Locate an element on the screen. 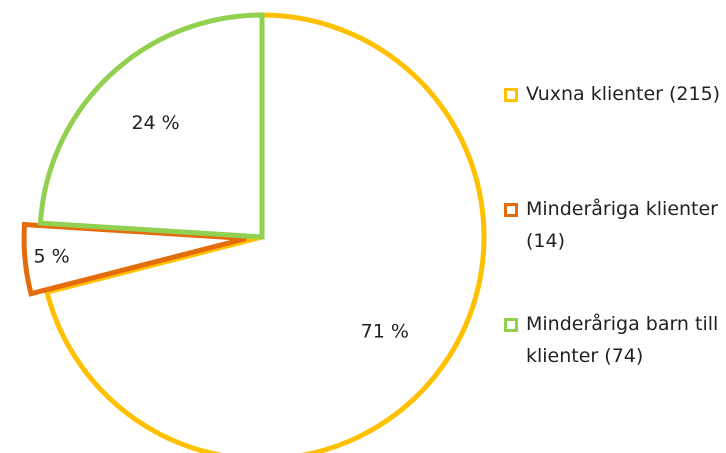  legend-label: Minderåriga barn till klienter (74) is located at coordinates (622, 340).